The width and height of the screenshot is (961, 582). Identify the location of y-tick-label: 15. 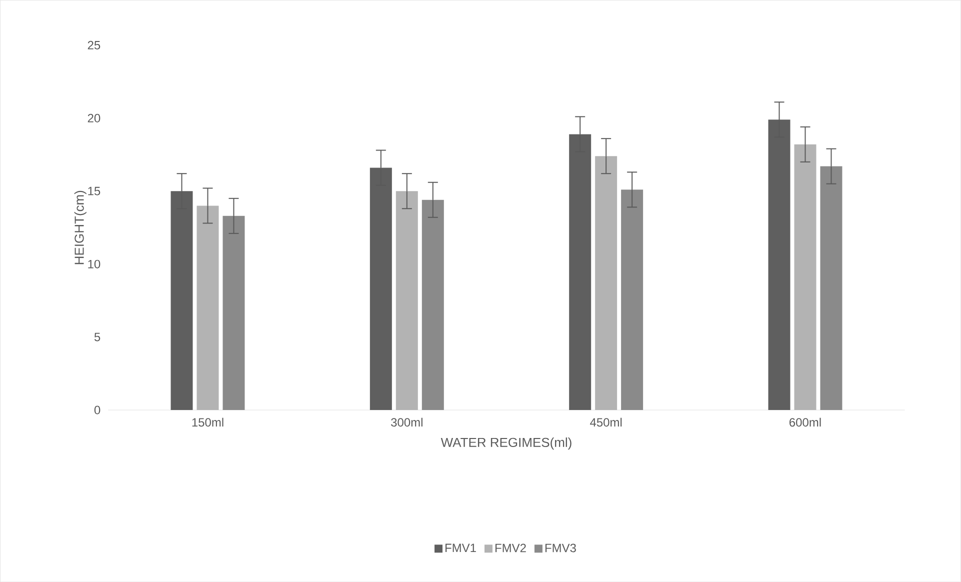
(94, 191).